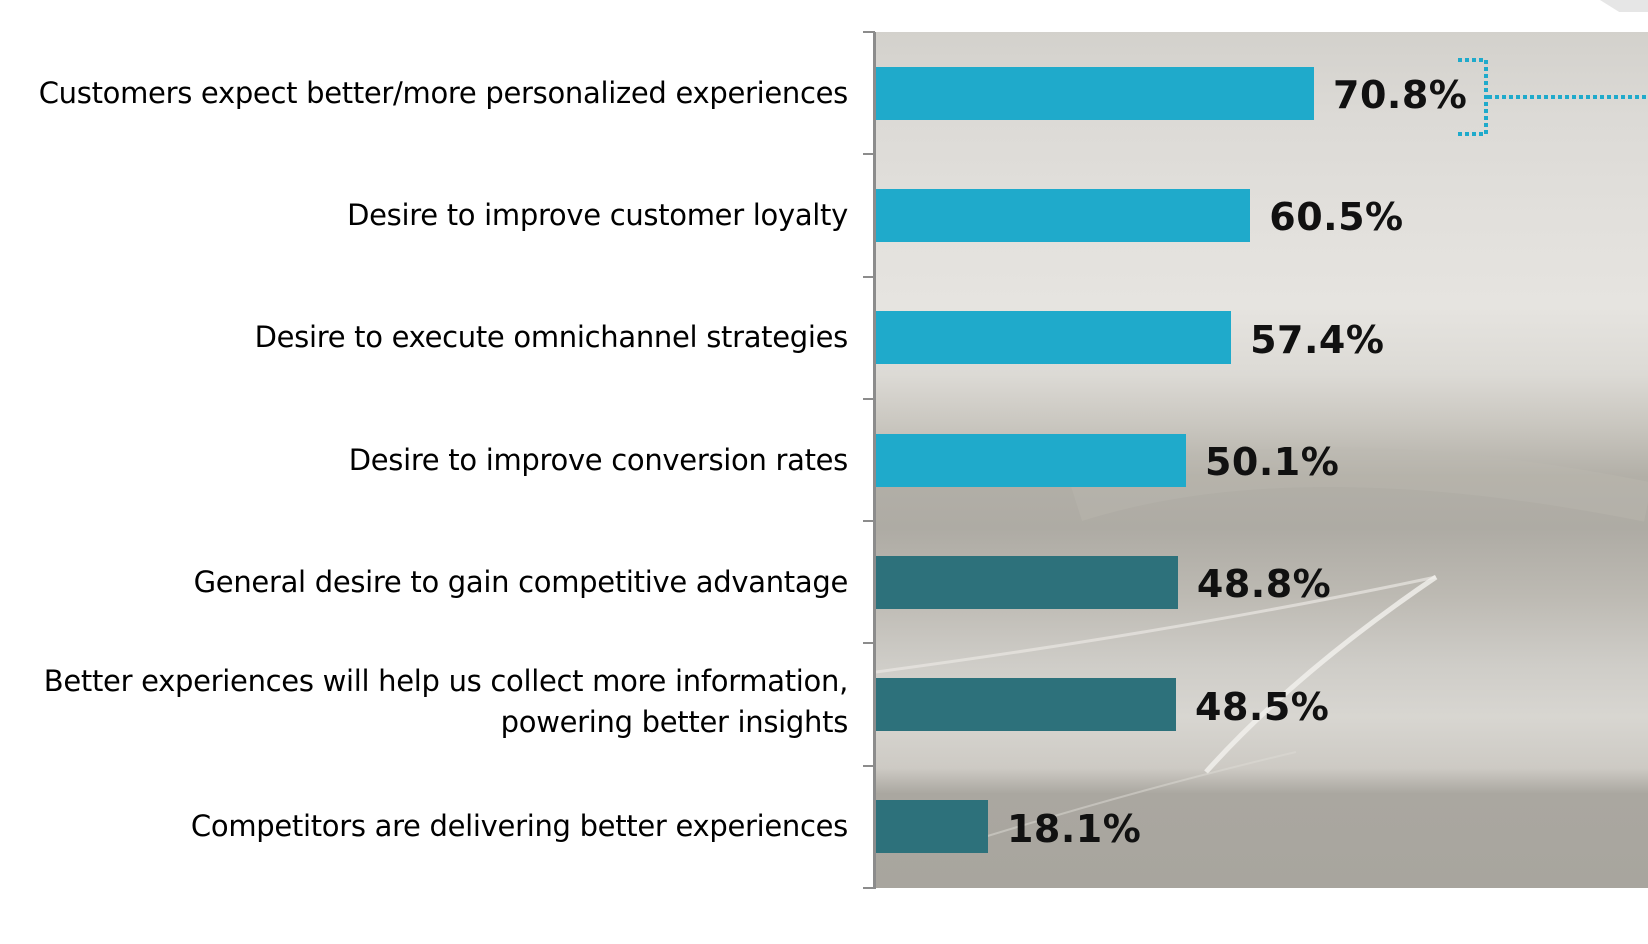 The height and width of the screenshot is (944, 1648). What do you see at coordinates (1624, 6) in the screenshot?
I see `corner-decoration` at bounding box center [1624, 6].